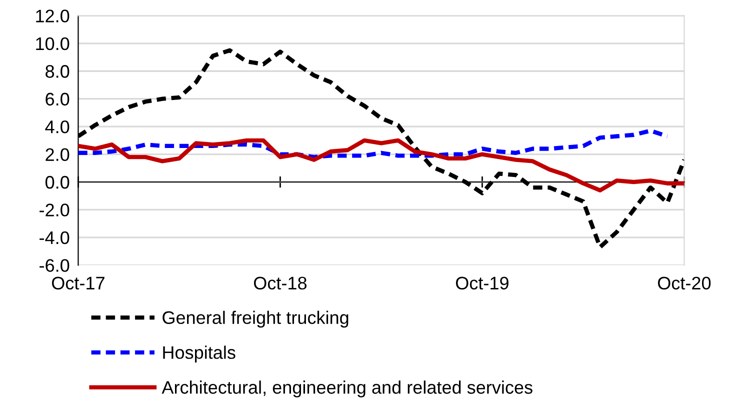  What do you see at coordinates (55, 237) in the screenshot?
I see `y-tick-label: -4.0` at bounding box center [55, 237].